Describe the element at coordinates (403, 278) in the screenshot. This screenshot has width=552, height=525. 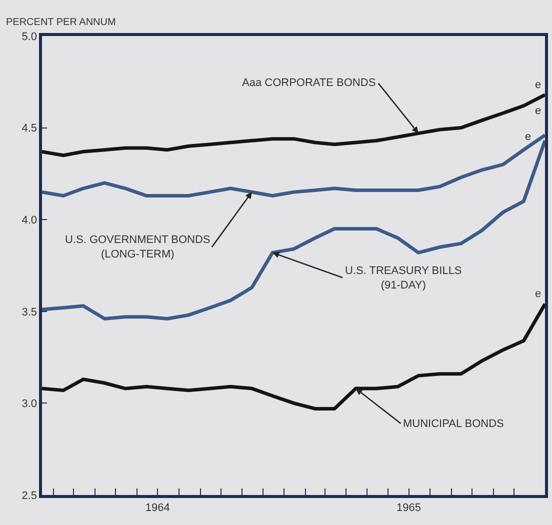
I see `series-label: U.S. TREASURY BILLS (91-DAY)` at that location.